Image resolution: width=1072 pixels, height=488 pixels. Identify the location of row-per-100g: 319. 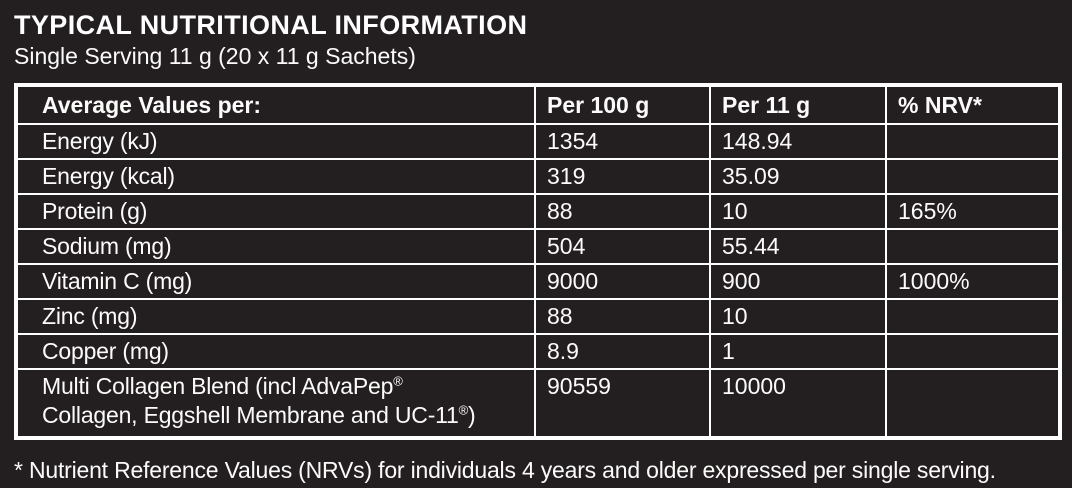
(622, 176).